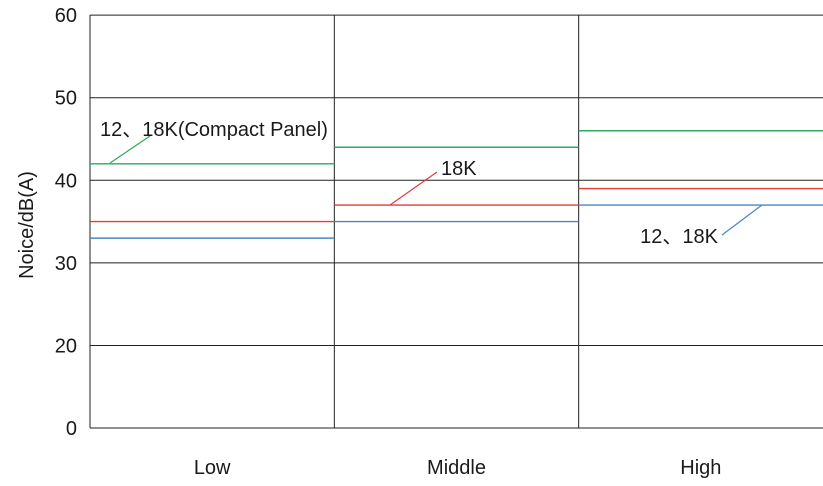 This screenshot has width=823, height=486. Describe the element at coordinates (66, 264) in the screenshot. I see `y-tick-label-30: 30` at that location.